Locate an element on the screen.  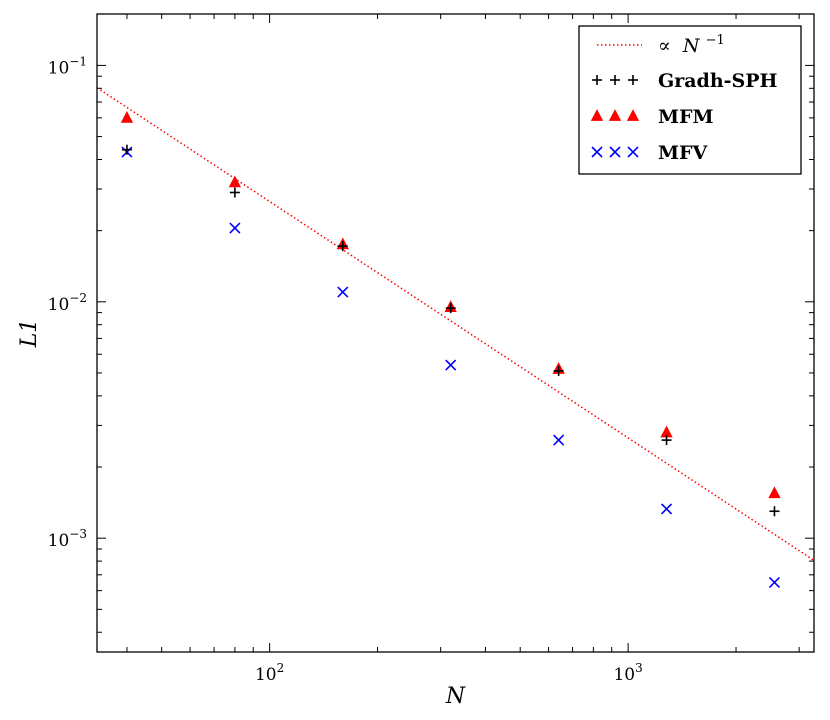
reference-exp: −1 is located at coordinates (715, 40).